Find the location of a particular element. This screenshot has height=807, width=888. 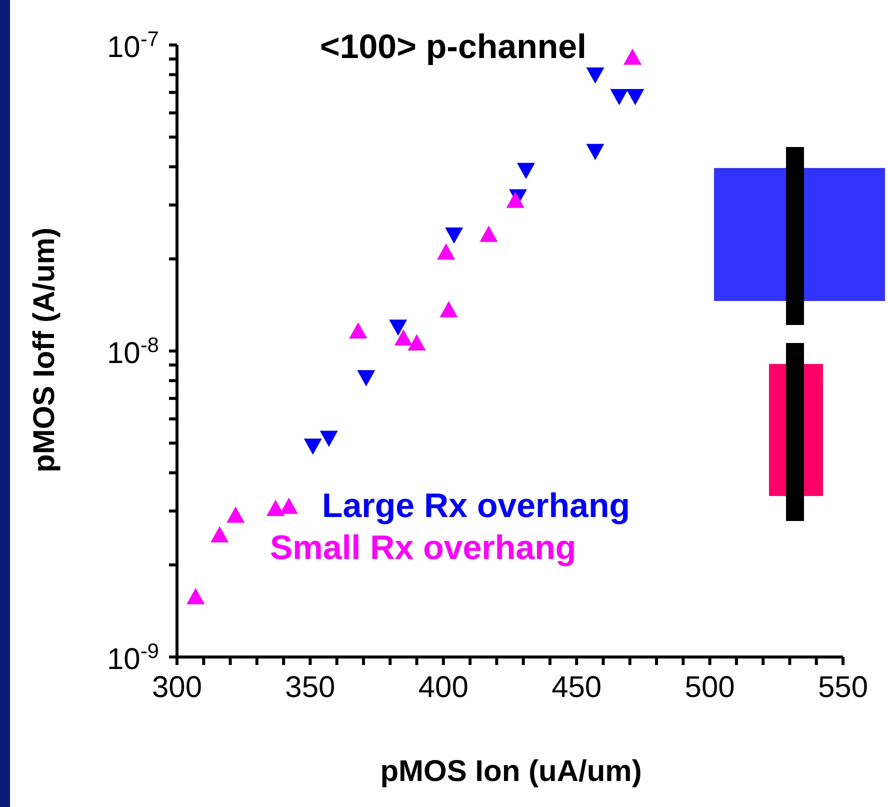

x-tick-label: 350 is located at coordinates (310, 687).